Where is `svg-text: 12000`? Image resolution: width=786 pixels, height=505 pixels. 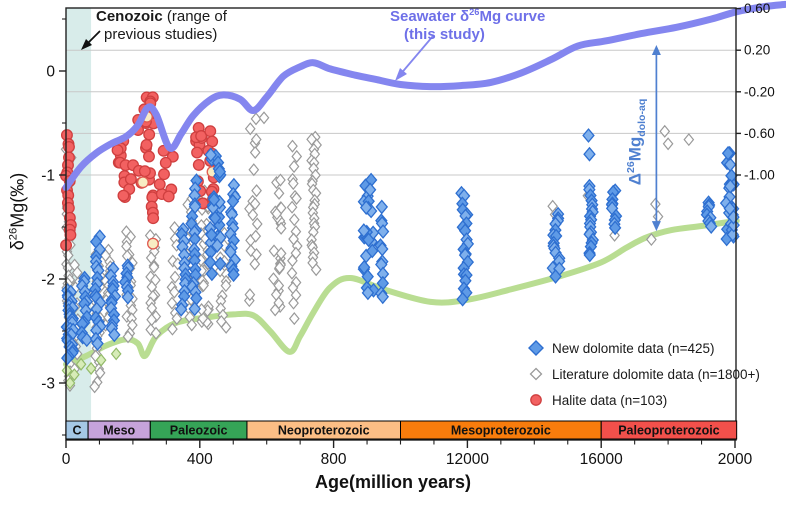
svg-text: 12000 is located at coordinates (467, 459).